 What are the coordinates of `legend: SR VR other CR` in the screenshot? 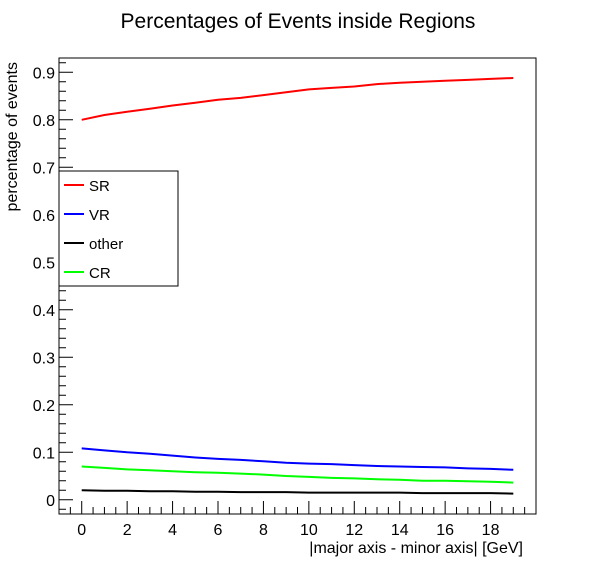 It's located at (118, 228).